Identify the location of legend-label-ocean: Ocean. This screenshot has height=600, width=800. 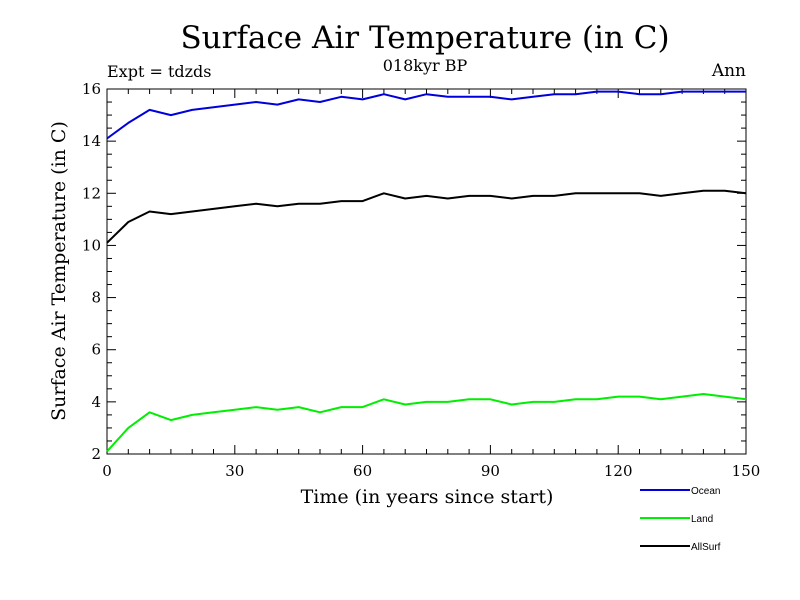
(705, 491).